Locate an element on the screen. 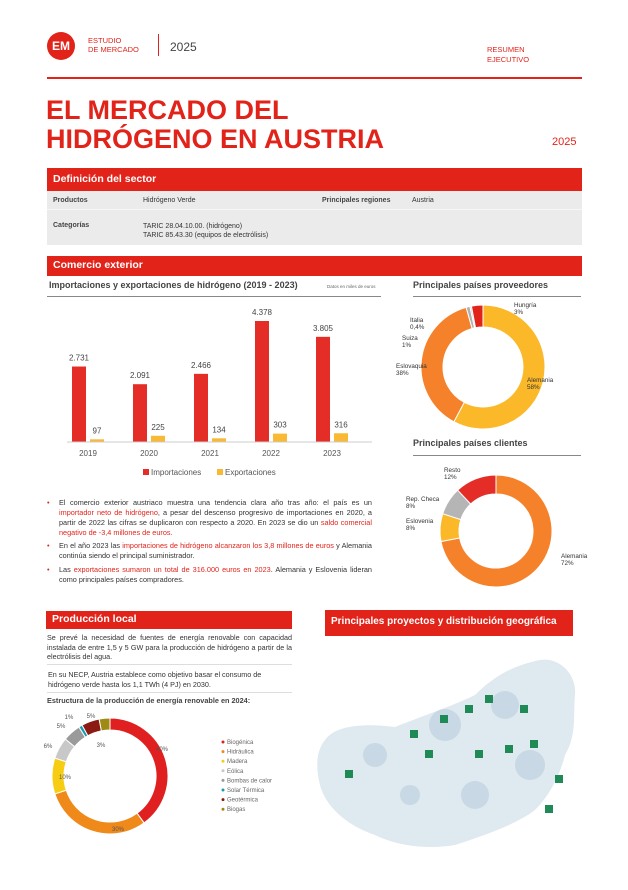  categoria-2: TARIC 85.43.30 (equipos de electrólisis) is located at coordinates (206, 235).